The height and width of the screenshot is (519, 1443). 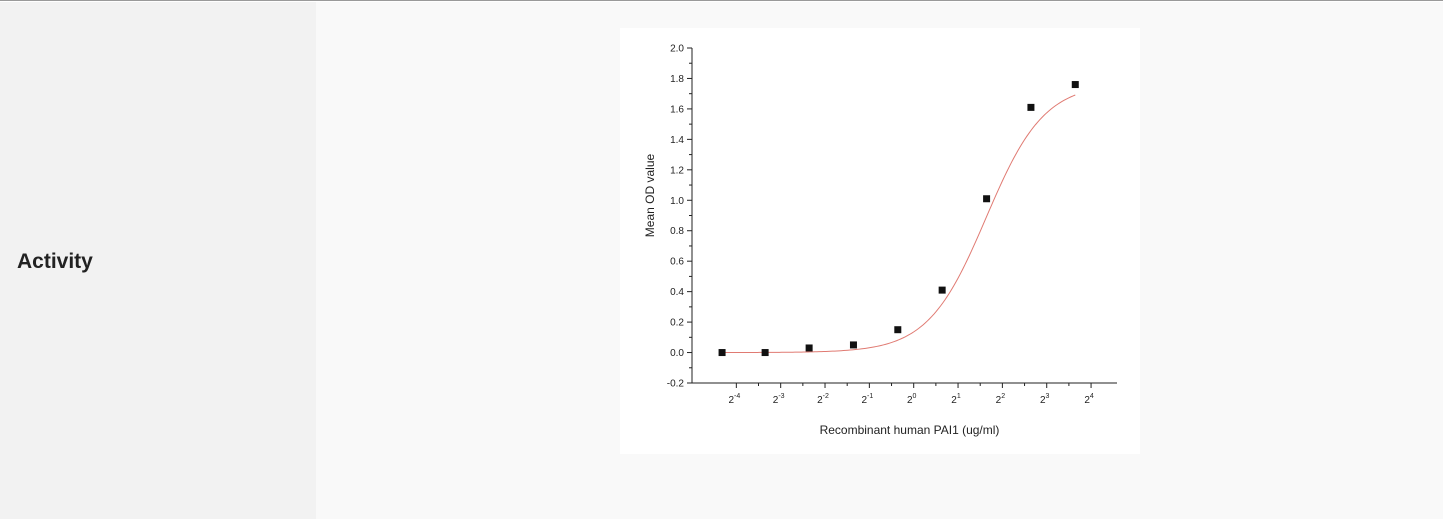 What do you see at coordinates (676, 384) in the screenshot?
I see `y-tick-label: -0.2` at bounding box center [676, 384].